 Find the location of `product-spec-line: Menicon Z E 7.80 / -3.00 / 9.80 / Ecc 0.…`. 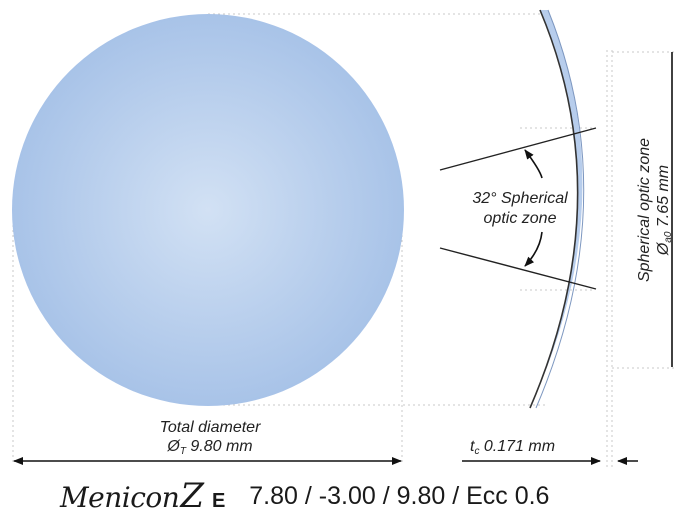

product-spec-line: Menicon Z E 7.80 / -3.00 / 9.80 / Ecc 0.… is located at coordinates (360, 496).